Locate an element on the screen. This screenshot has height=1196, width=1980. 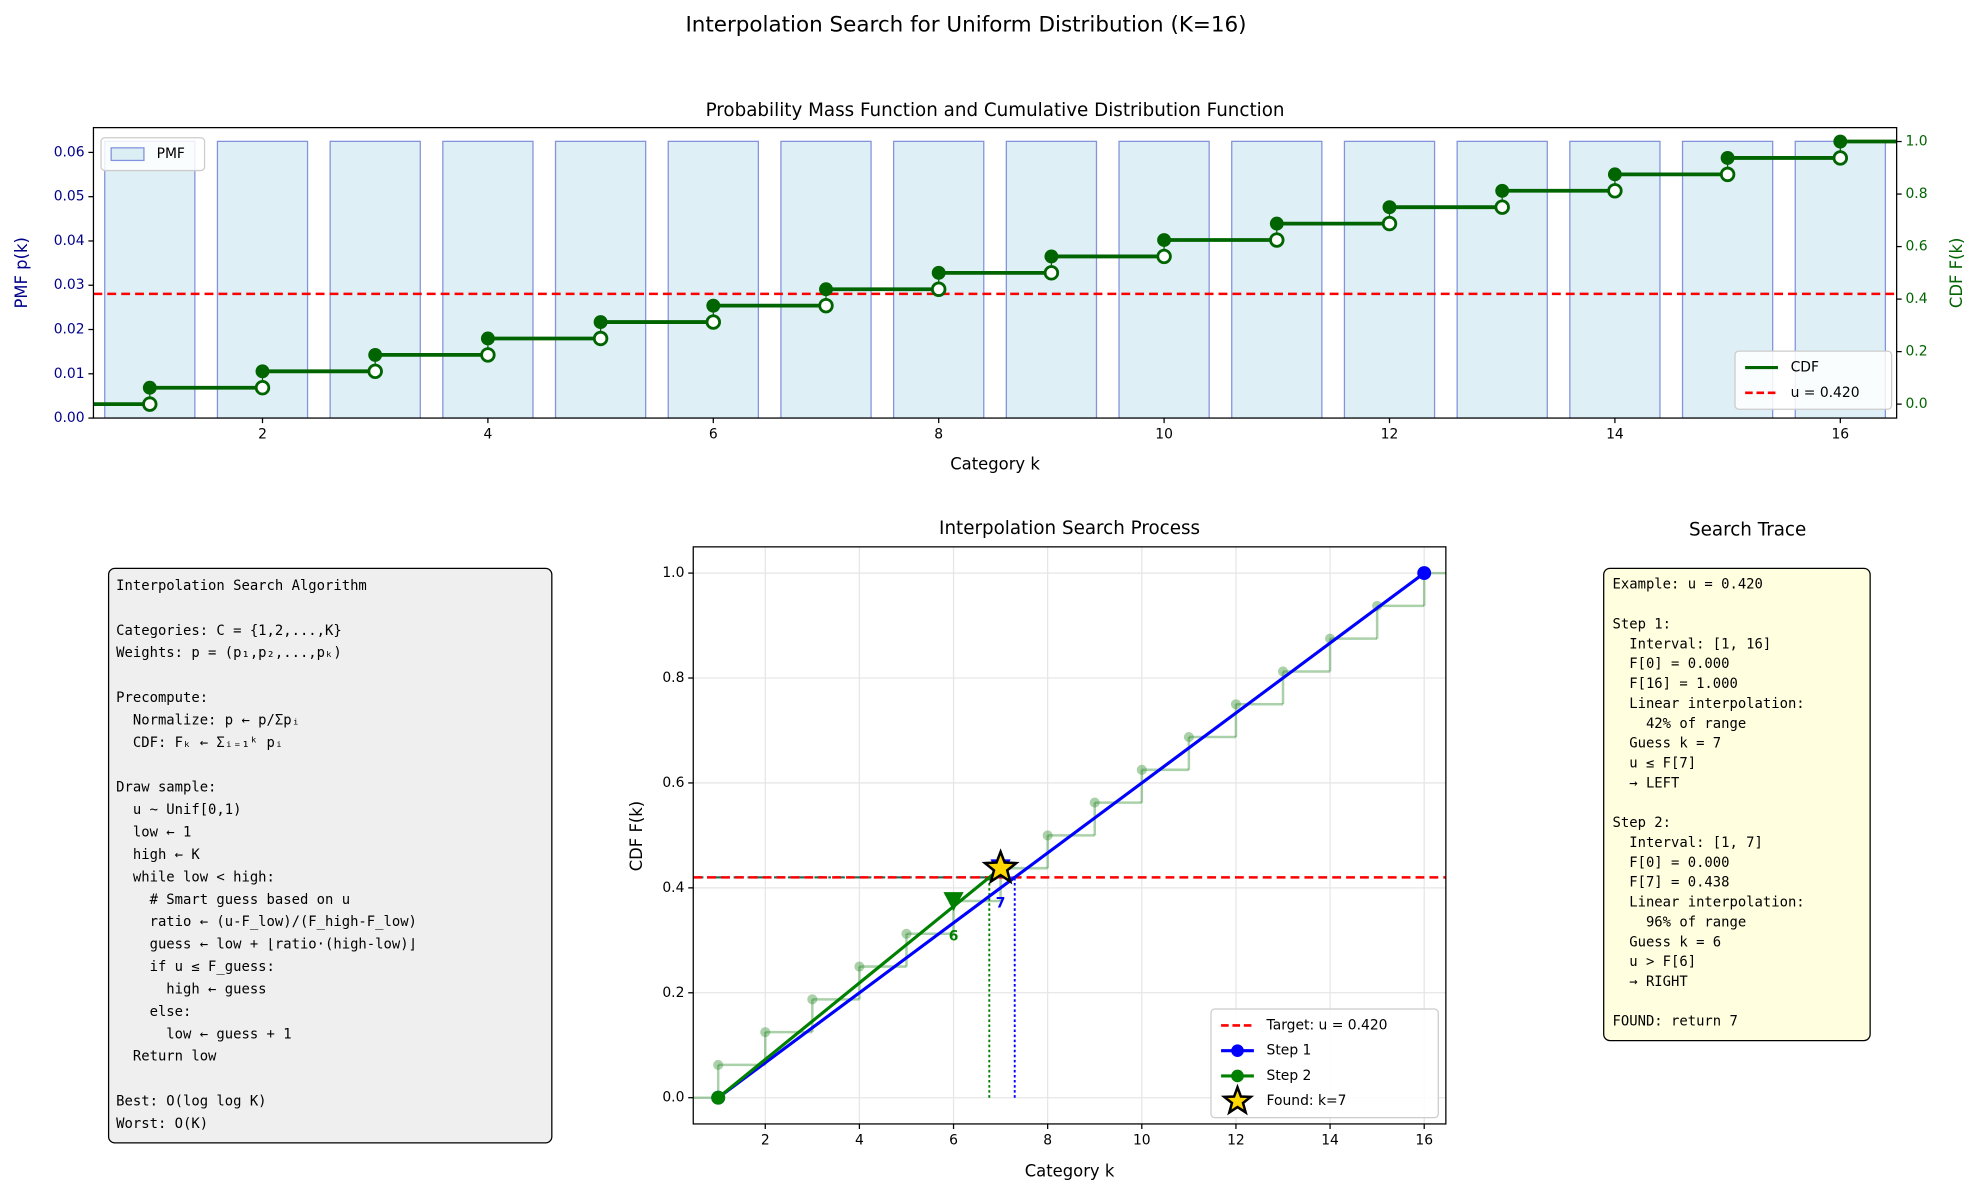
found-star is located at coordinates (1000, 866).